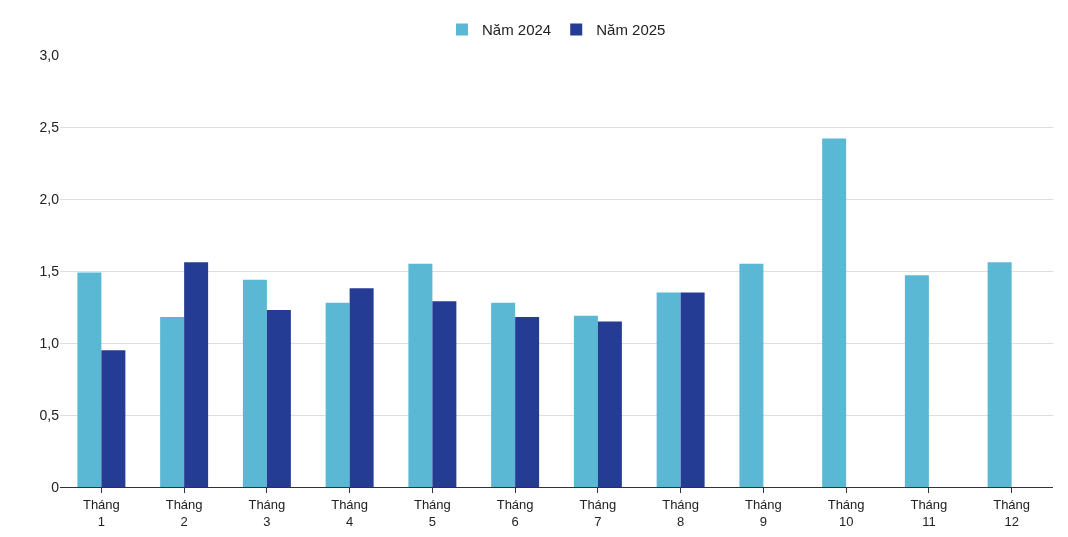 The height and width of the screenshot is (537, 1068). I want to click on legend-label: Năm 2024, so click(517, 30).